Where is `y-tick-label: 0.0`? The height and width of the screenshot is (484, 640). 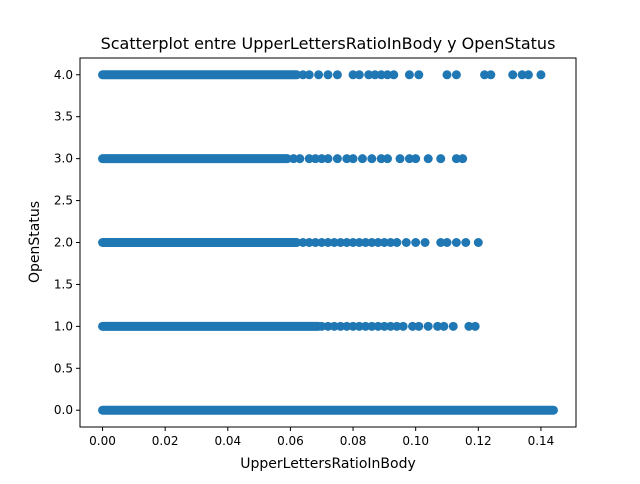
y-tick-label: 0.0 is located at coordinates (63, 410).